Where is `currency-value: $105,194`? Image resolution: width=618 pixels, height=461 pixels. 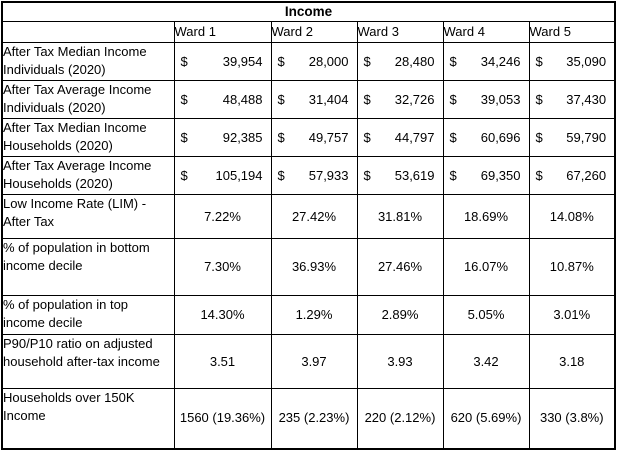 currency-value: $105,194 is located at coordinates (222, 176).